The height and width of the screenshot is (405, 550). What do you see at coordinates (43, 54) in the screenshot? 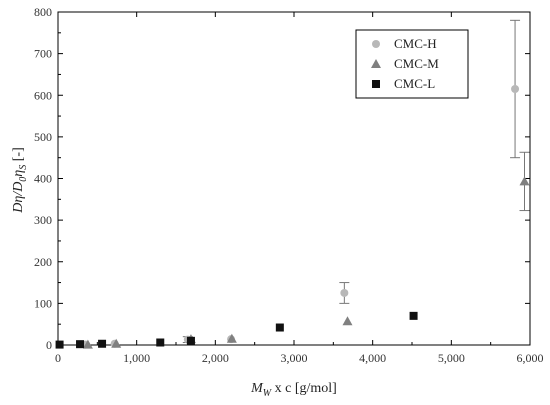
I see `y-tick-label: 700` at bounding box center [43, 54].